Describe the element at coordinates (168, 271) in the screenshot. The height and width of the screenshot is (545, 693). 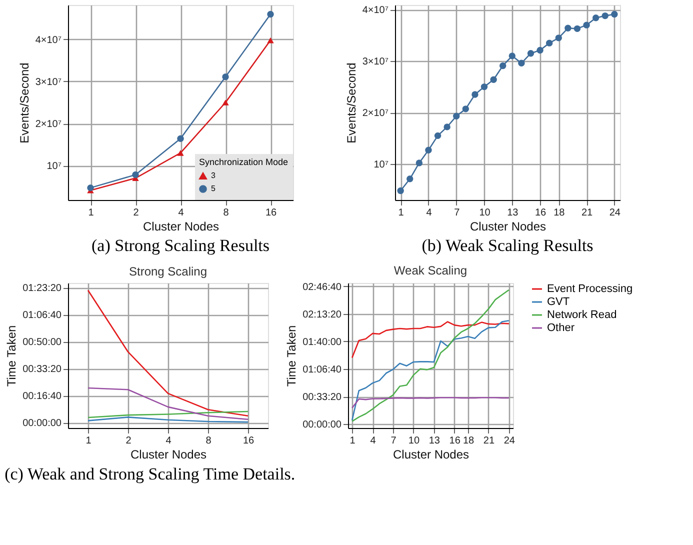
I see `chart-title: Strong Scaling` at that location.